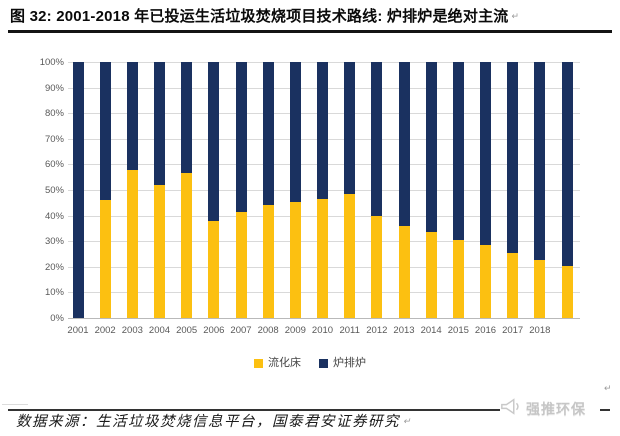 The image size is (620, 436). Describe the element at coordinates (540, 330) in the screenshot. I see `x-tick-label: 2018` at that location.